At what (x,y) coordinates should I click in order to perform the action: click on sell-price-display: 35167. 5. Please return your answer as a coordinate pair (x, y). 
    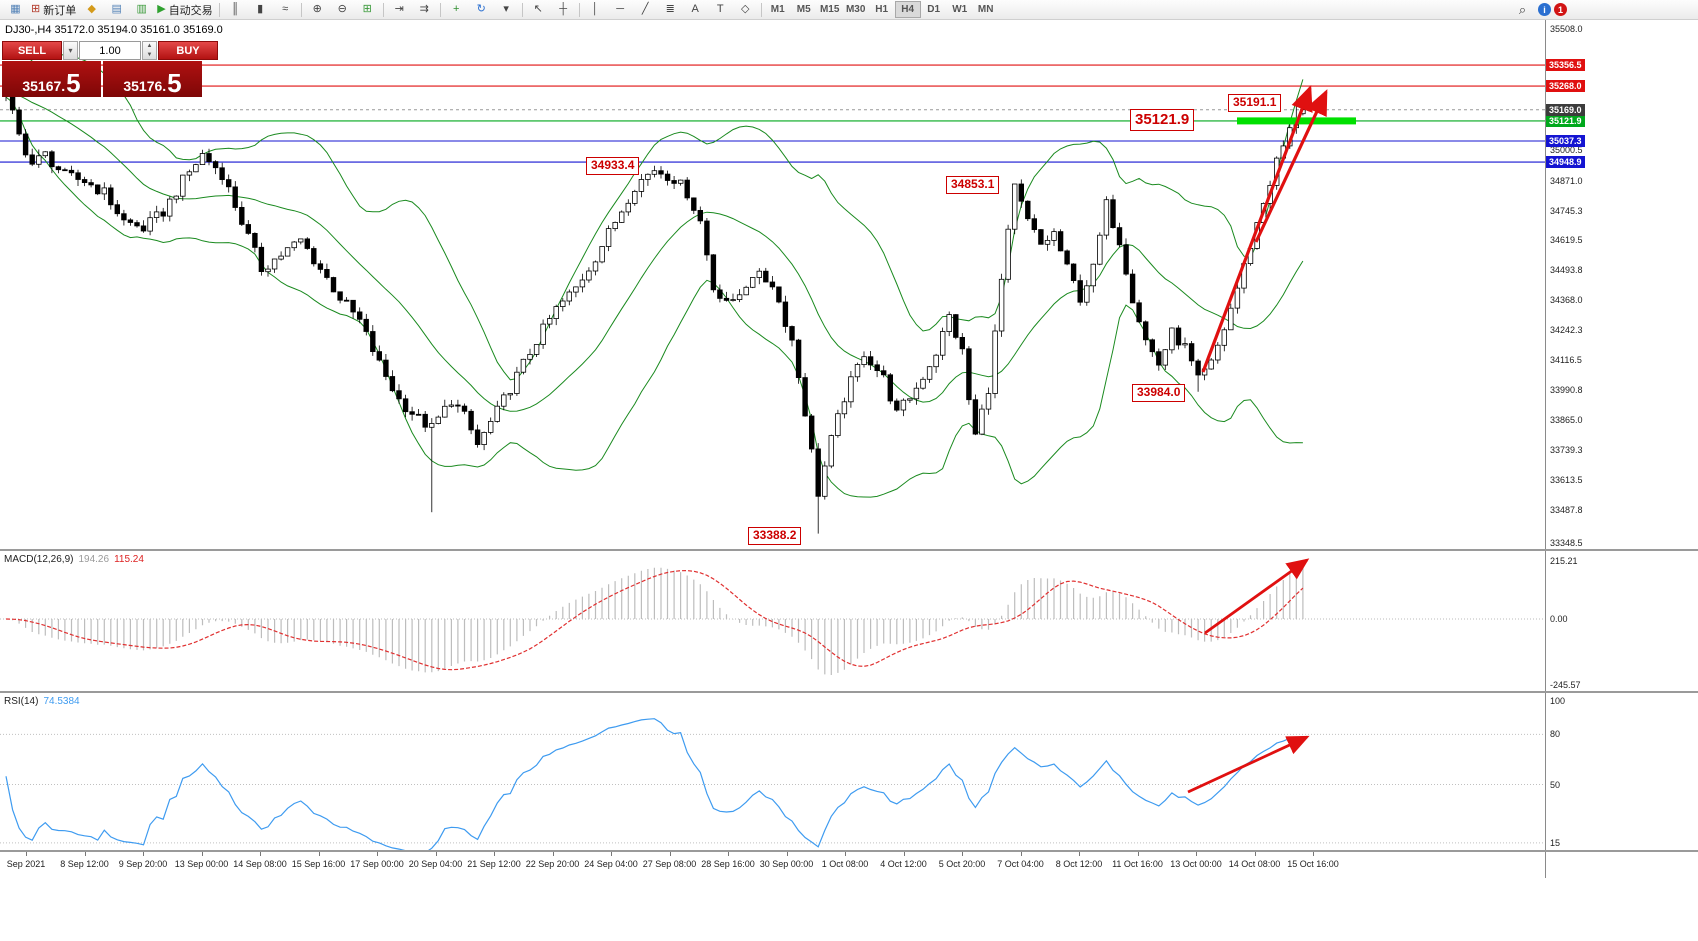
    Looking at the image, I should click on (51, 79).